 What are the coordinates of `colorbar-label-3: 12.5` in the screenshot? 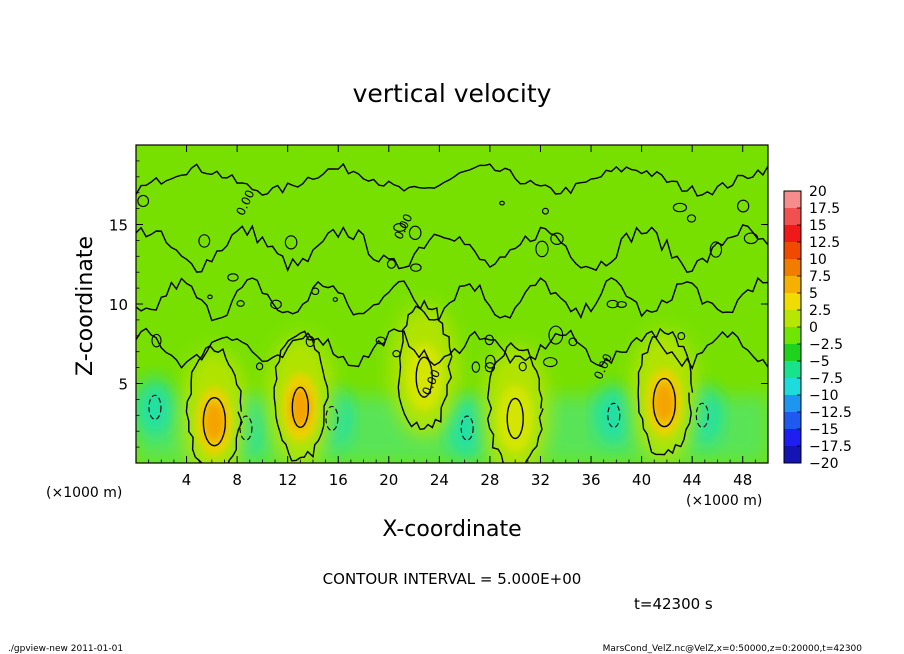 It's located at (824, 243).